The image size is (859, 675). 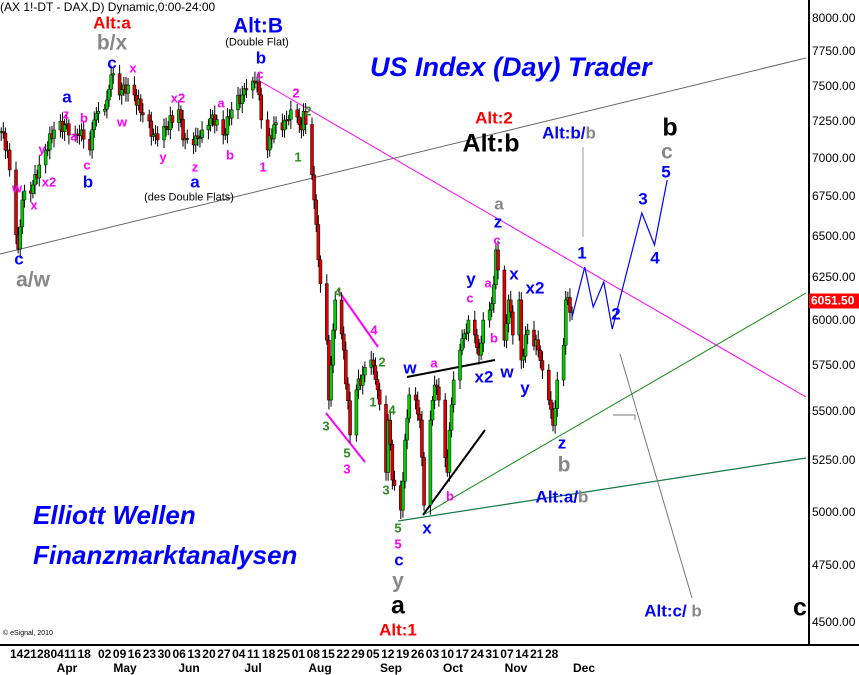 I want to click on label-part: b, so click(x=583, y=497).